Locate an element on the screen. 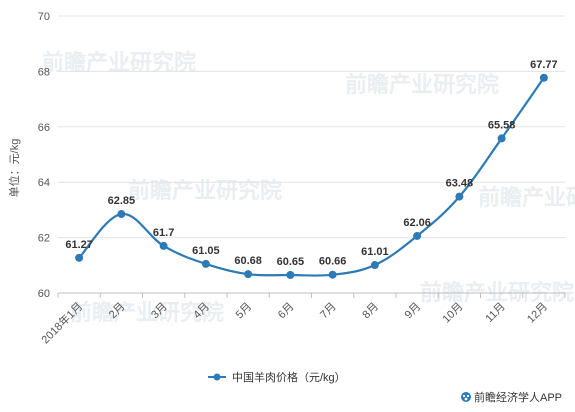 The width and height of the screenshot is (575, 412). x-tick-label: 8月 is located at coordinates (370, 311).